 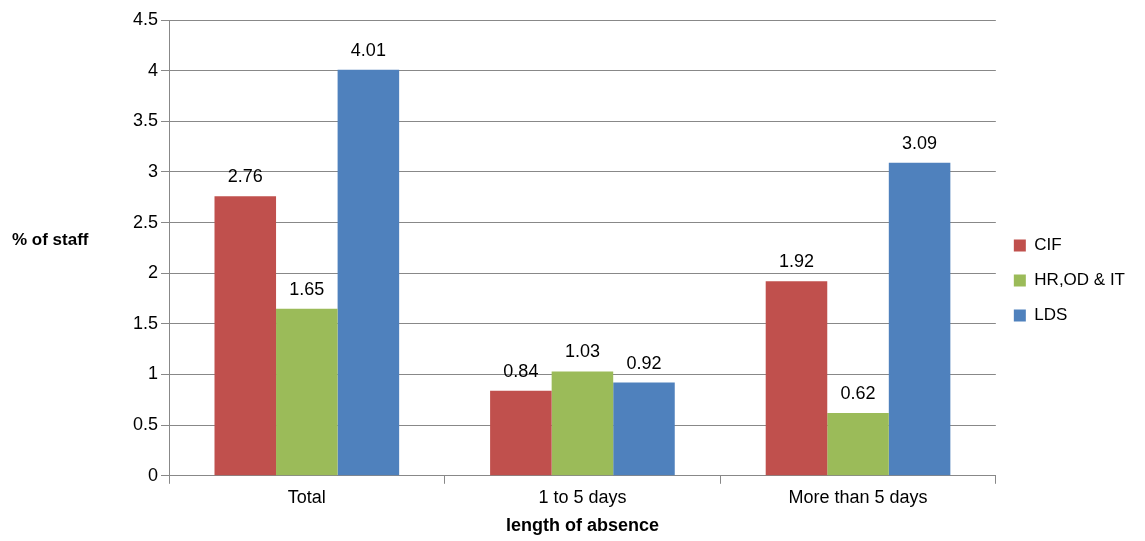 What do you see at coordinates (796, 261) in the screenshot?
I see `data-label: 1.92` at bounding box center [796, 261].